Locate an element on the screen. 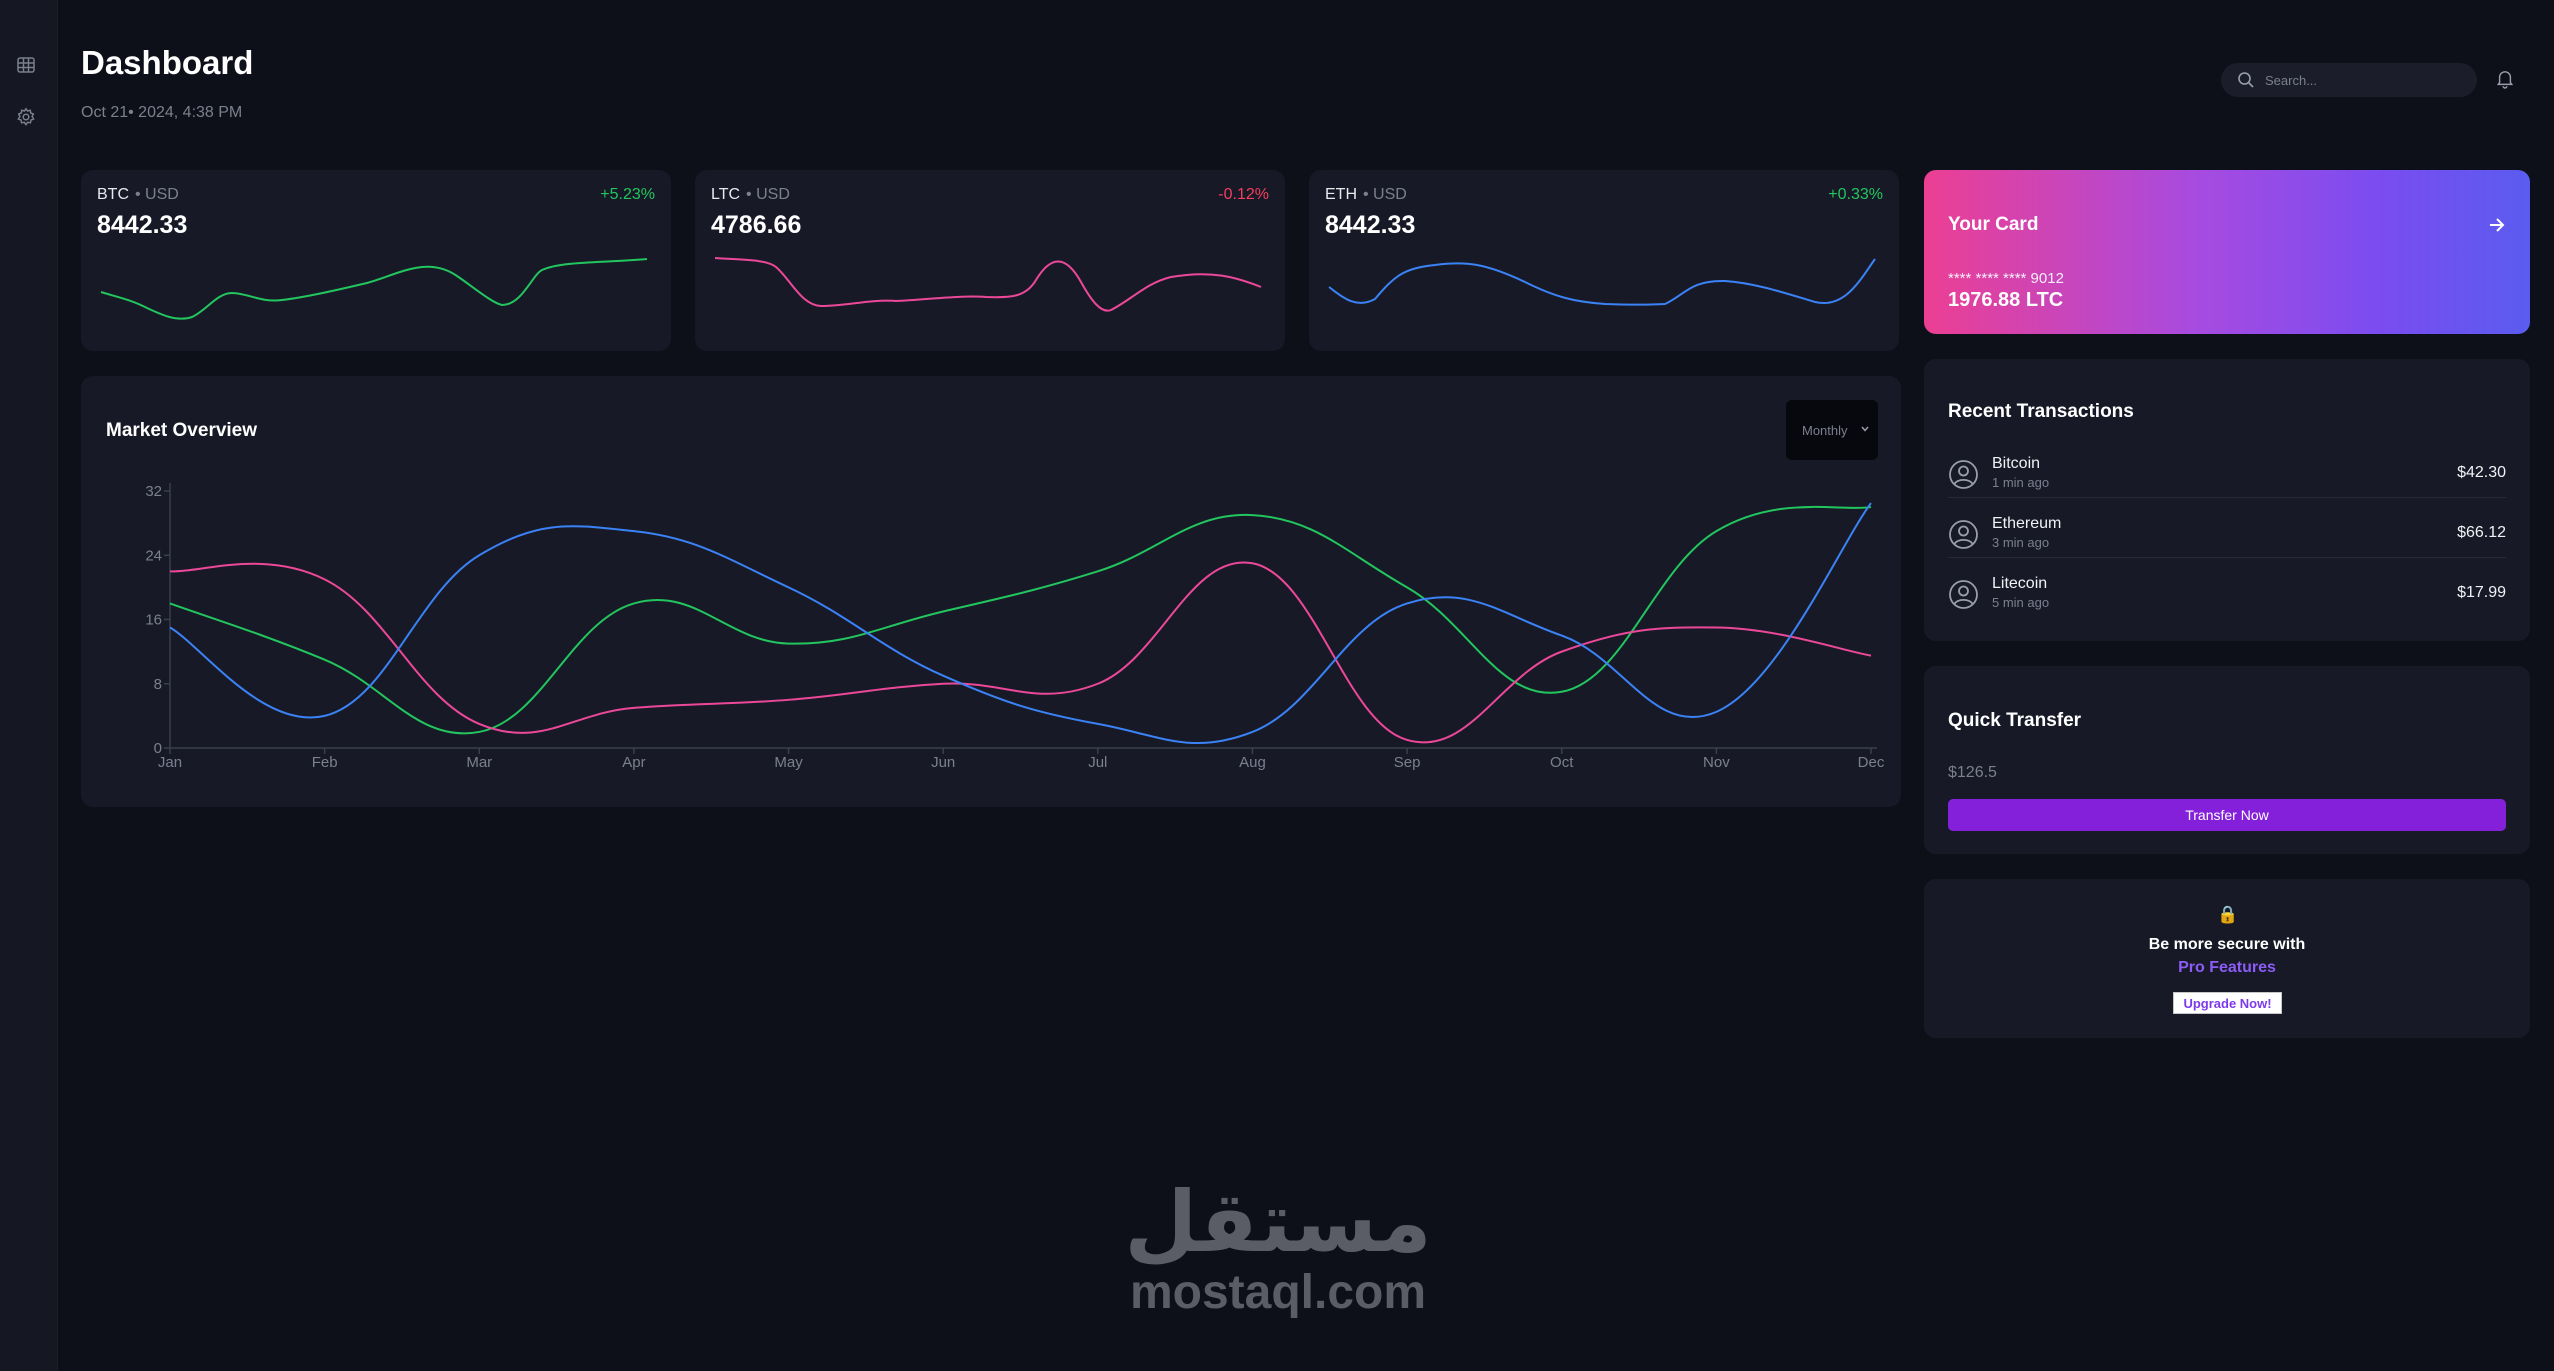  lock-icon: 🔒 is located at coordinates (2228, 914).